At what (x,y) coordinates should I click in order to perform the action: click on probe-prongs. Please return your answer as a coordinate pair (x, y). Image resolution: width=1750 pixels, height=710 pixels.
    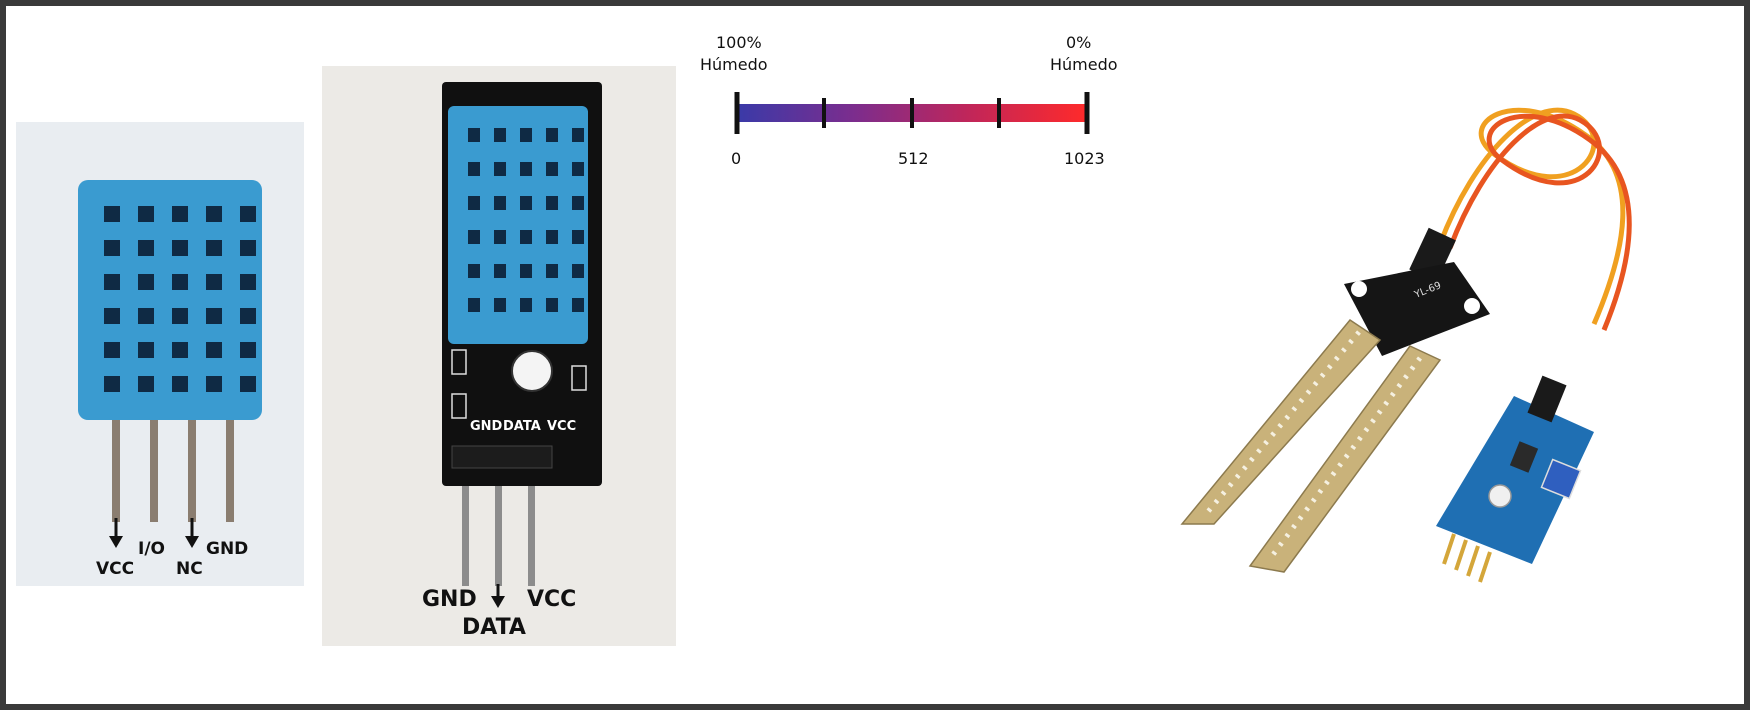
    Looking at the image, I should click on (1311, 445).